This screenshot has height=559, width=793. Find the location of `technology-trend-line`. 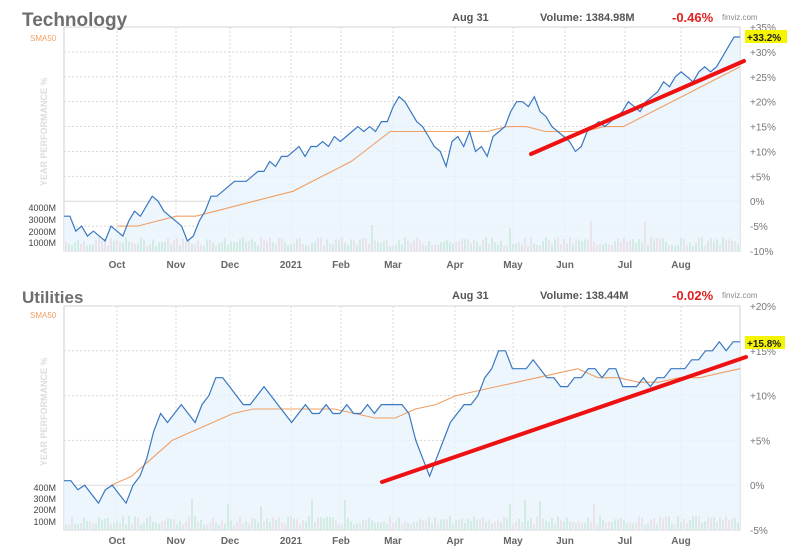

technology-trend-line is located at coordinates (637, 107).